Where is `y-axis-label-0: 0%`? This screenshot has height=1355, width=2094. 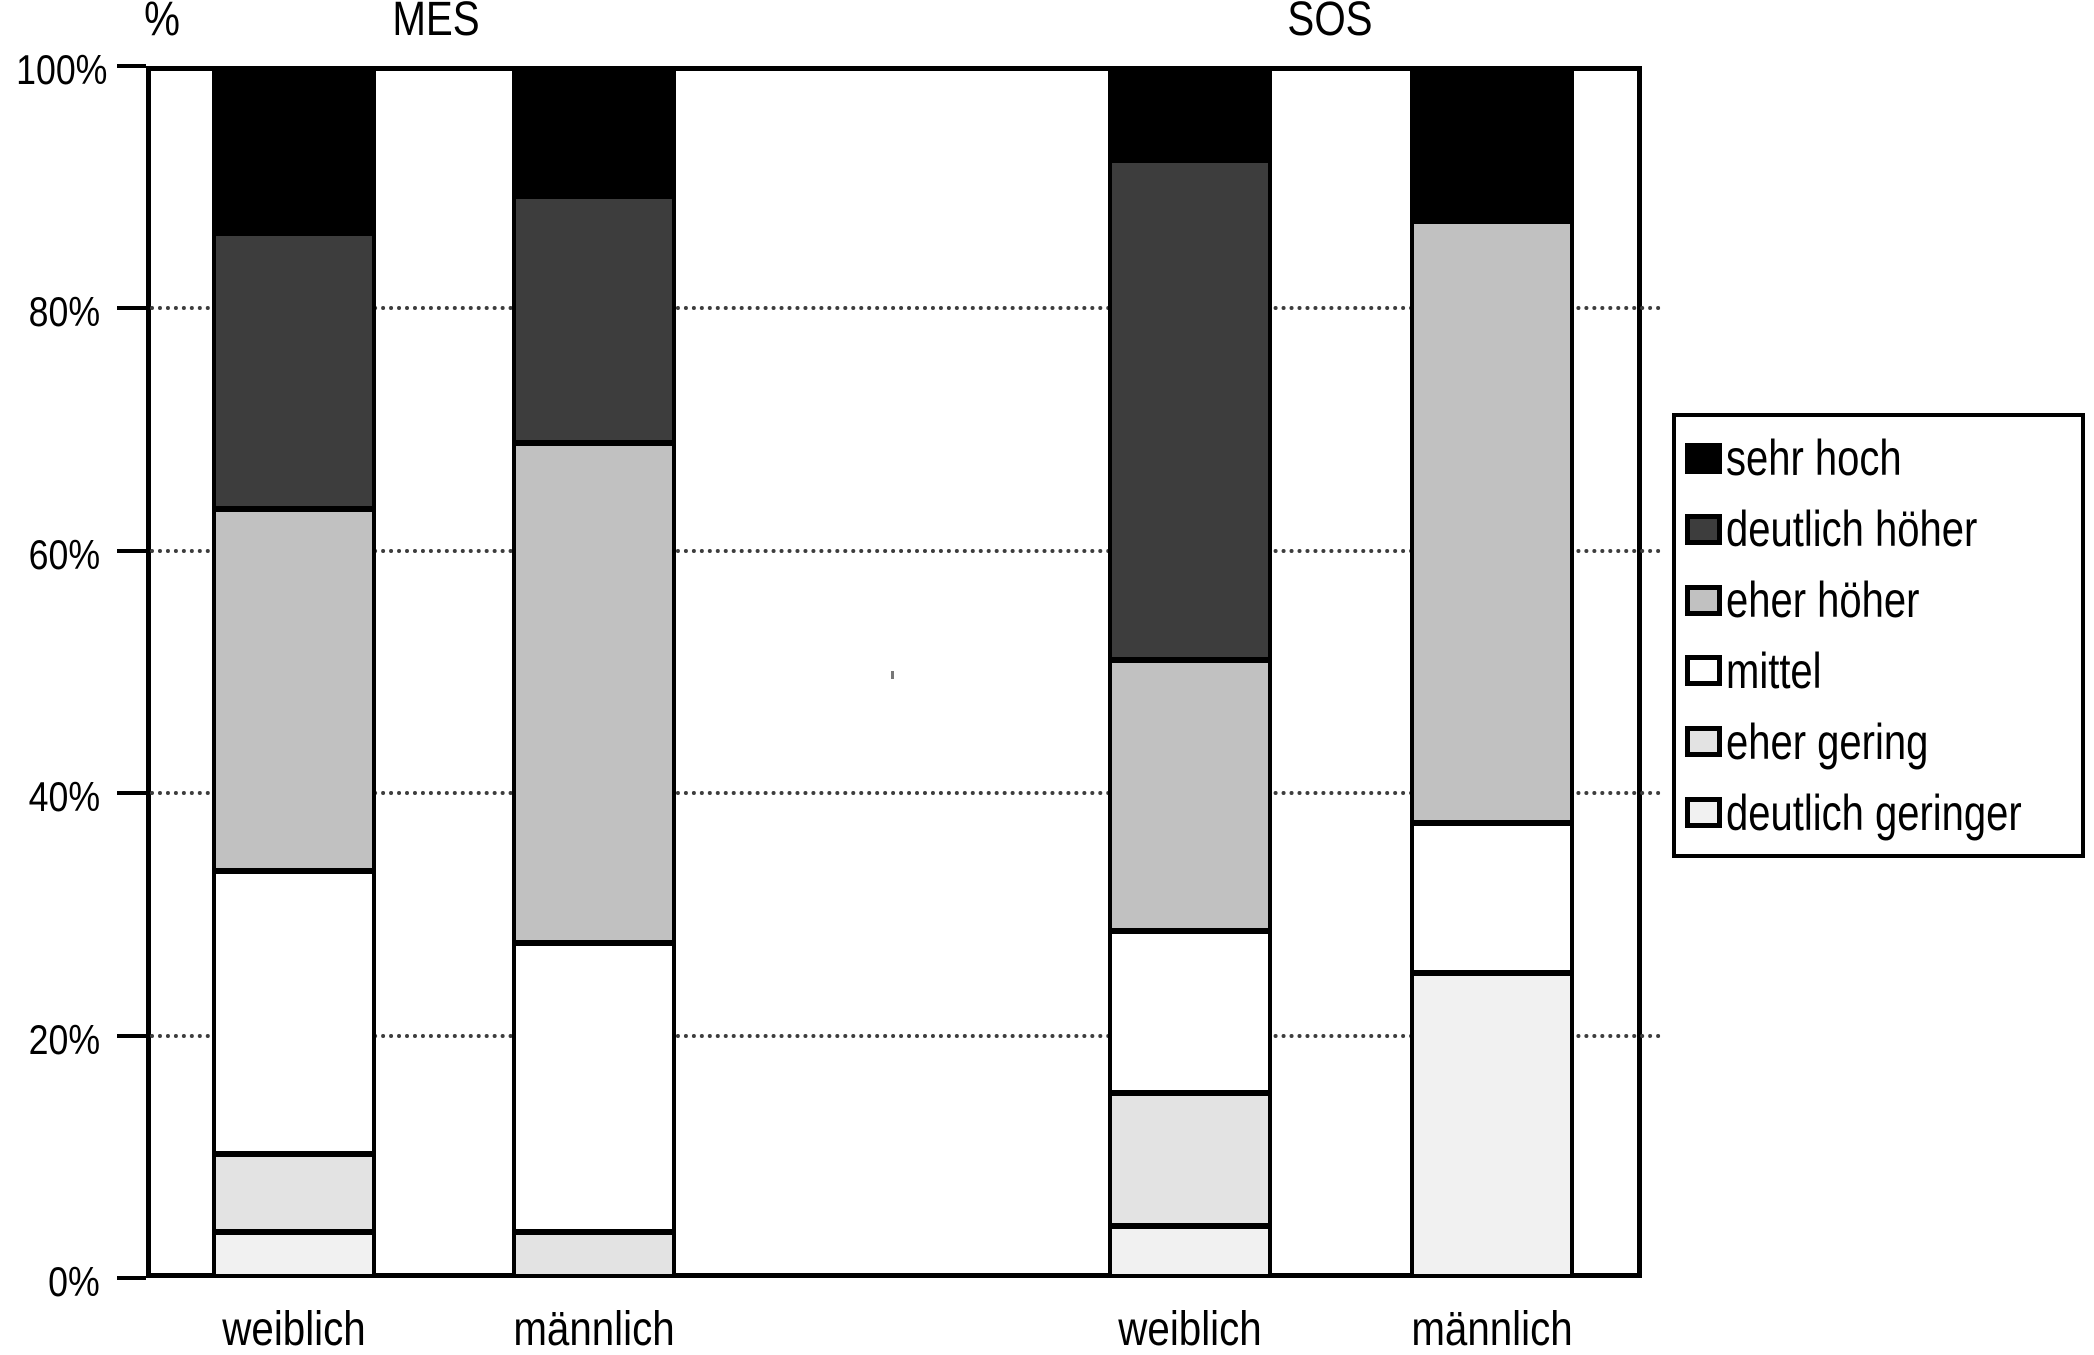
y-axis-label-0: 0% is located at coordinates (50, 1282).